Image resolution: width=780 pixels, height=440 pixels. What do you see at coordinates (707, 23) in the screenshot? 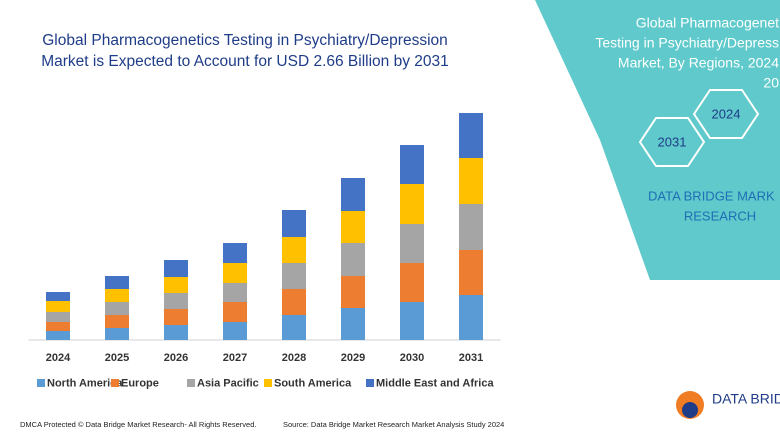
I see `panel-title: Global Pharmacogenet` at bounding box center [707, 23].